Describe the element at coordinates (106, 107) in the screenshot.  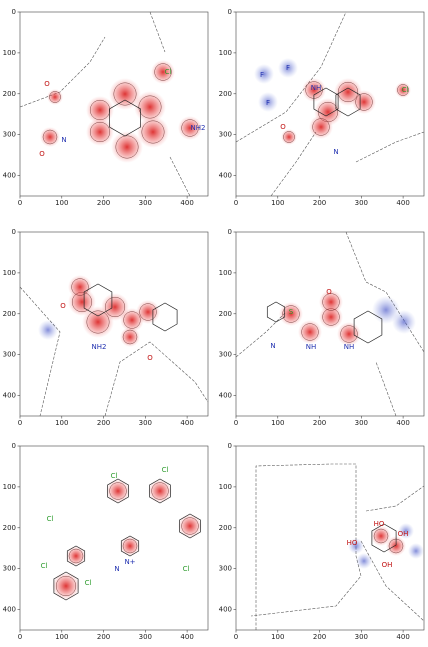
I see `panel: O N O Cl NH2 0 100 200 300 400 0 100 200 300 400` at that location.